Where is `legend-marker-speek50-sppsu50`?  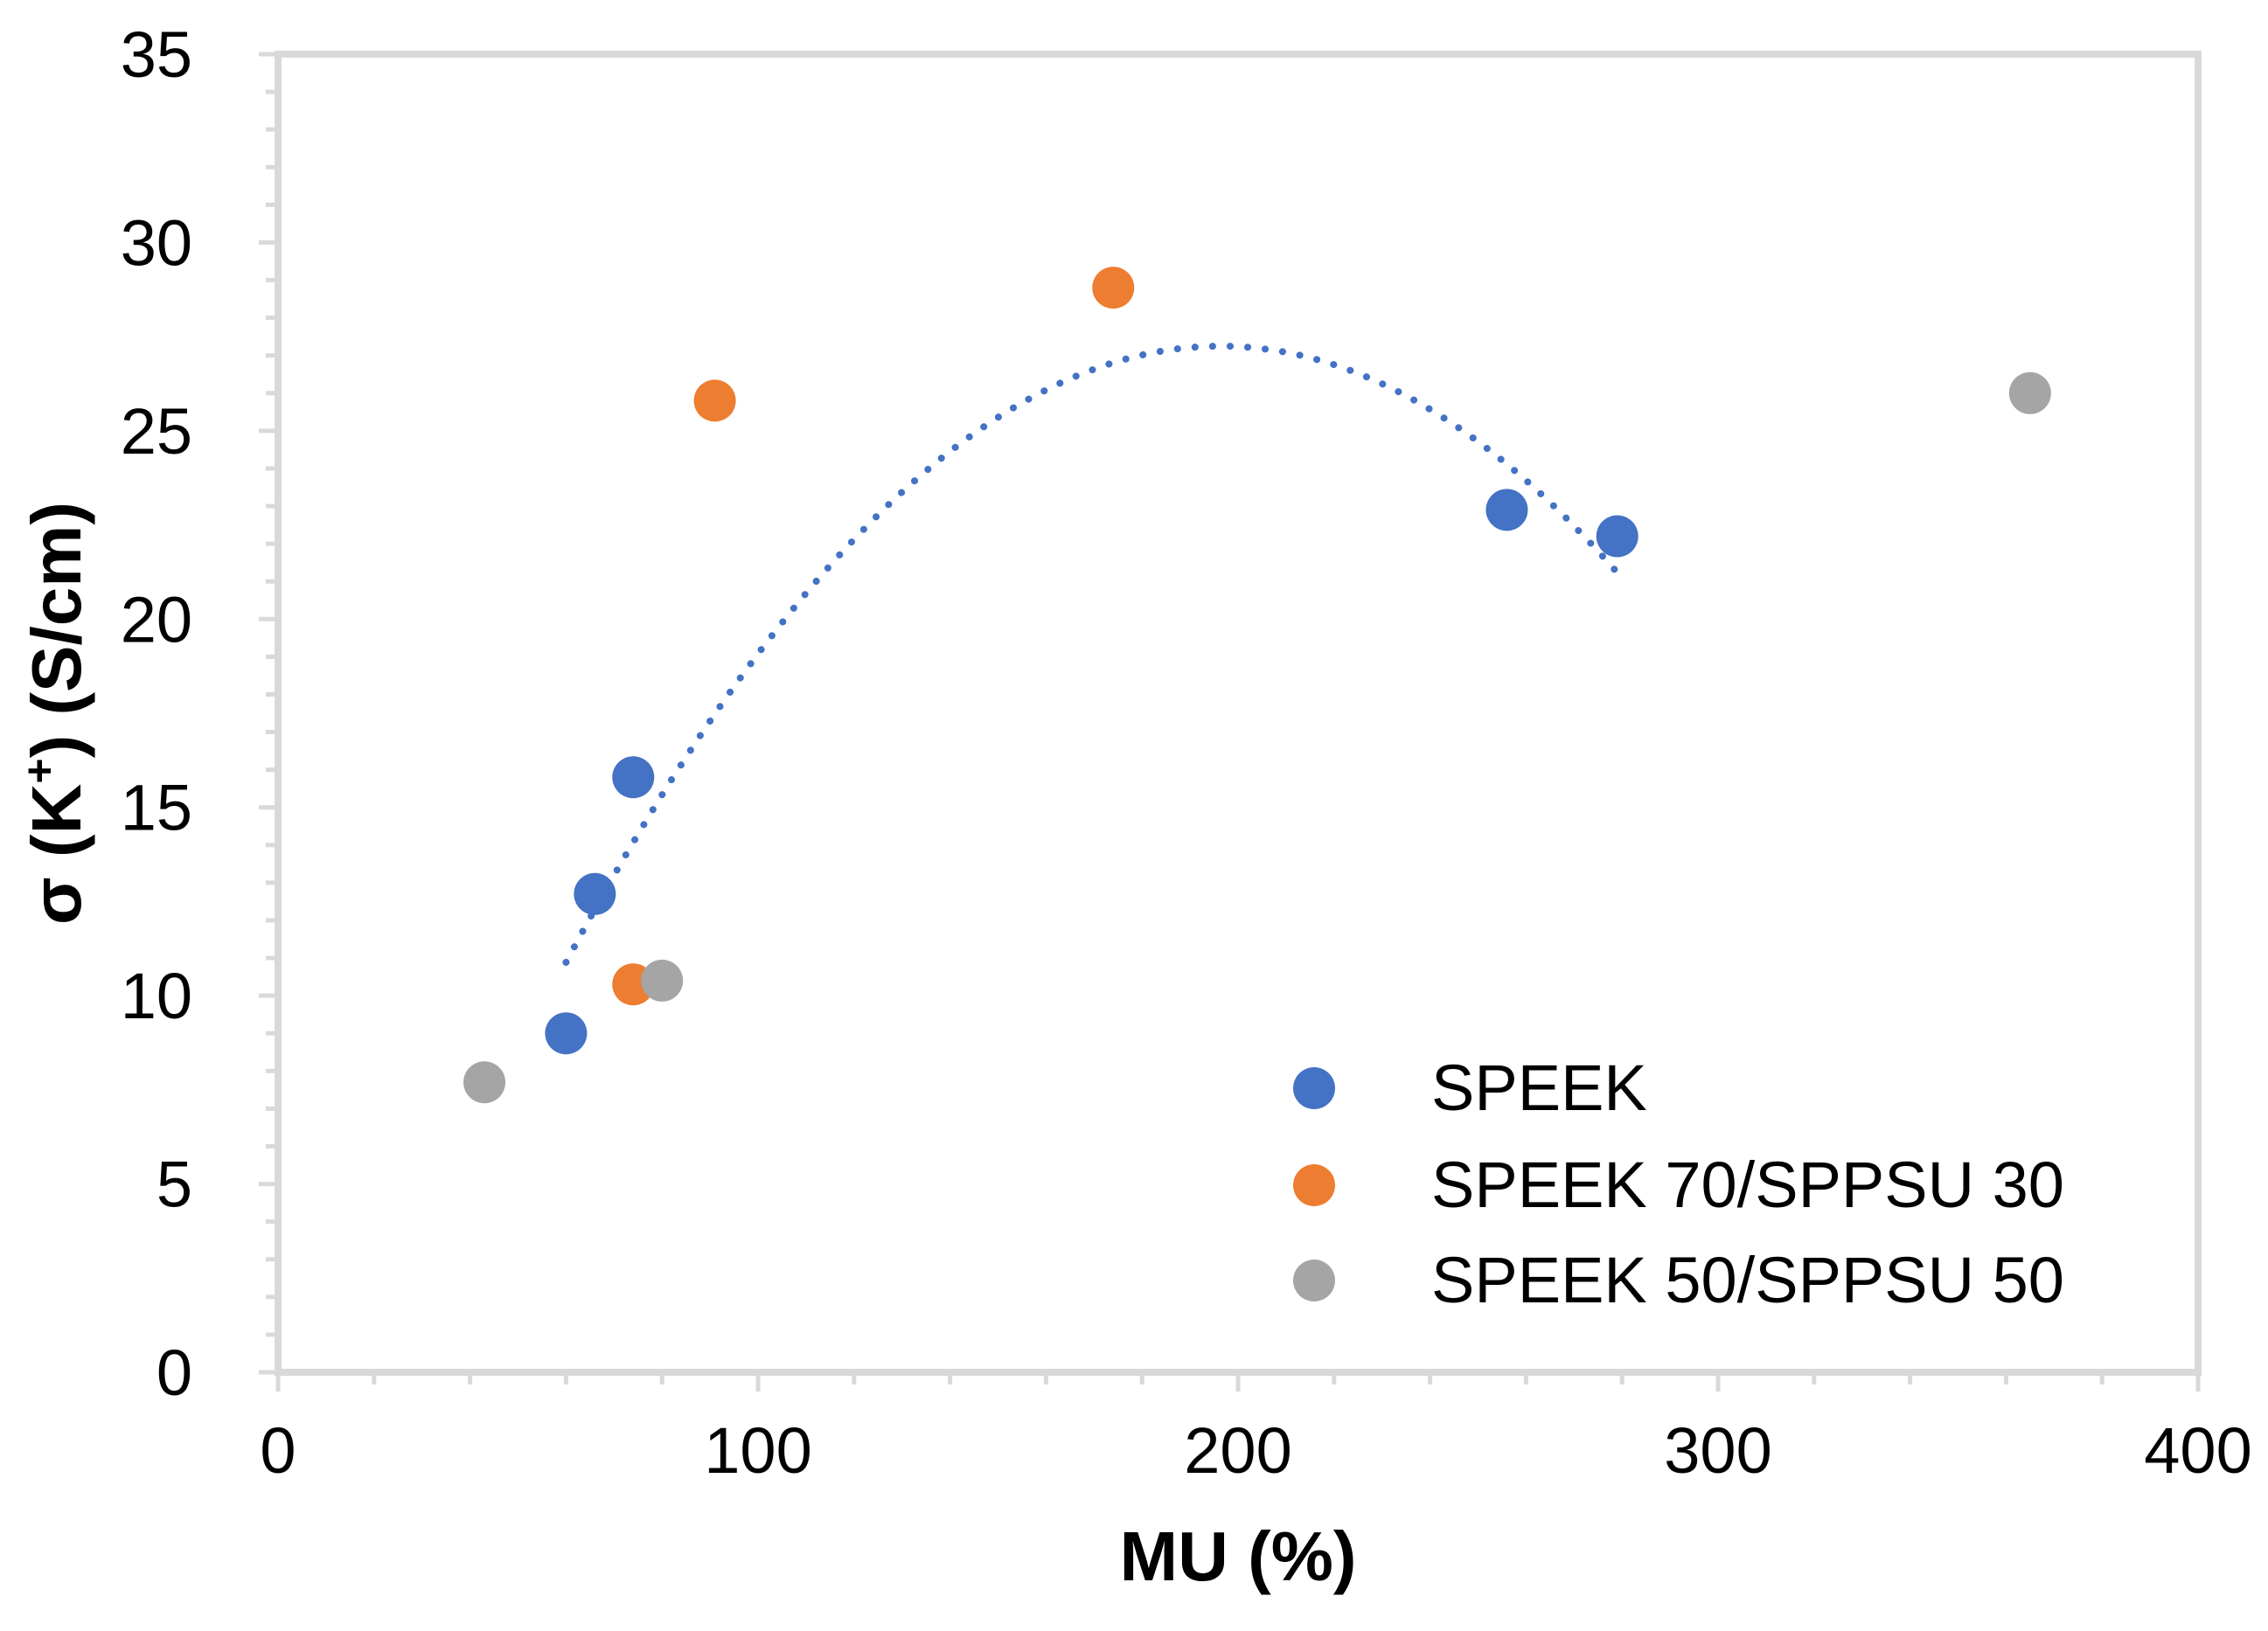
legend-marker-speek50-sppsu50 is located at coordinates (1314, 1280).